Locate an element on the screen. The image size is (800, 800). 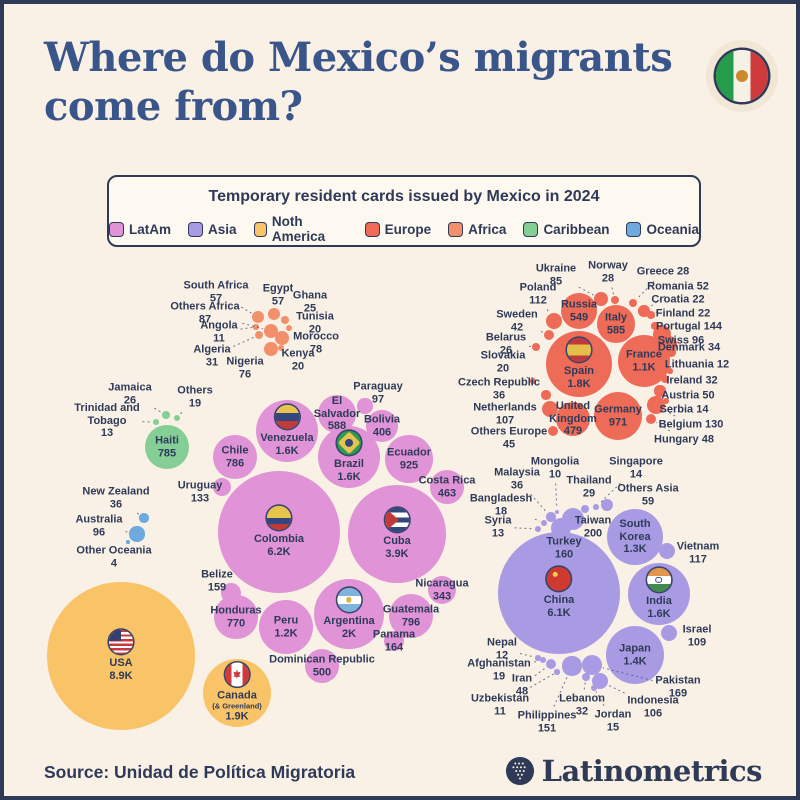
label-denmark: Denmark 34 is located at coordinates (689, 348).